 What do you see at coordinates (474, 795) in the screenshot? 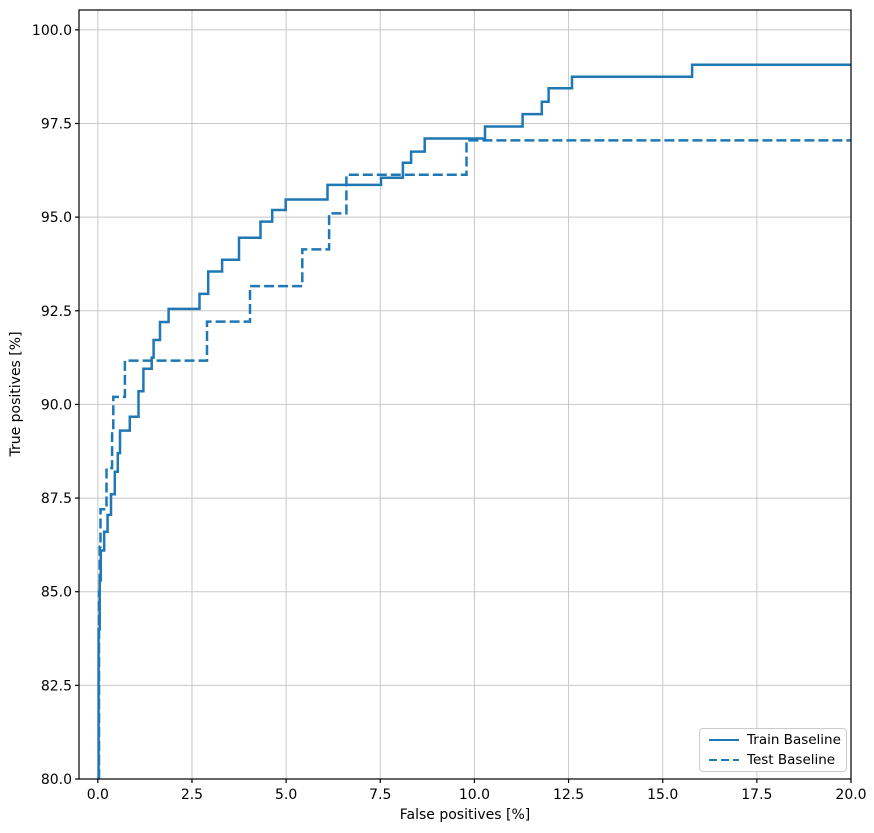
I see `x-tick-label: 10.0` at bounding box center [474, 795].